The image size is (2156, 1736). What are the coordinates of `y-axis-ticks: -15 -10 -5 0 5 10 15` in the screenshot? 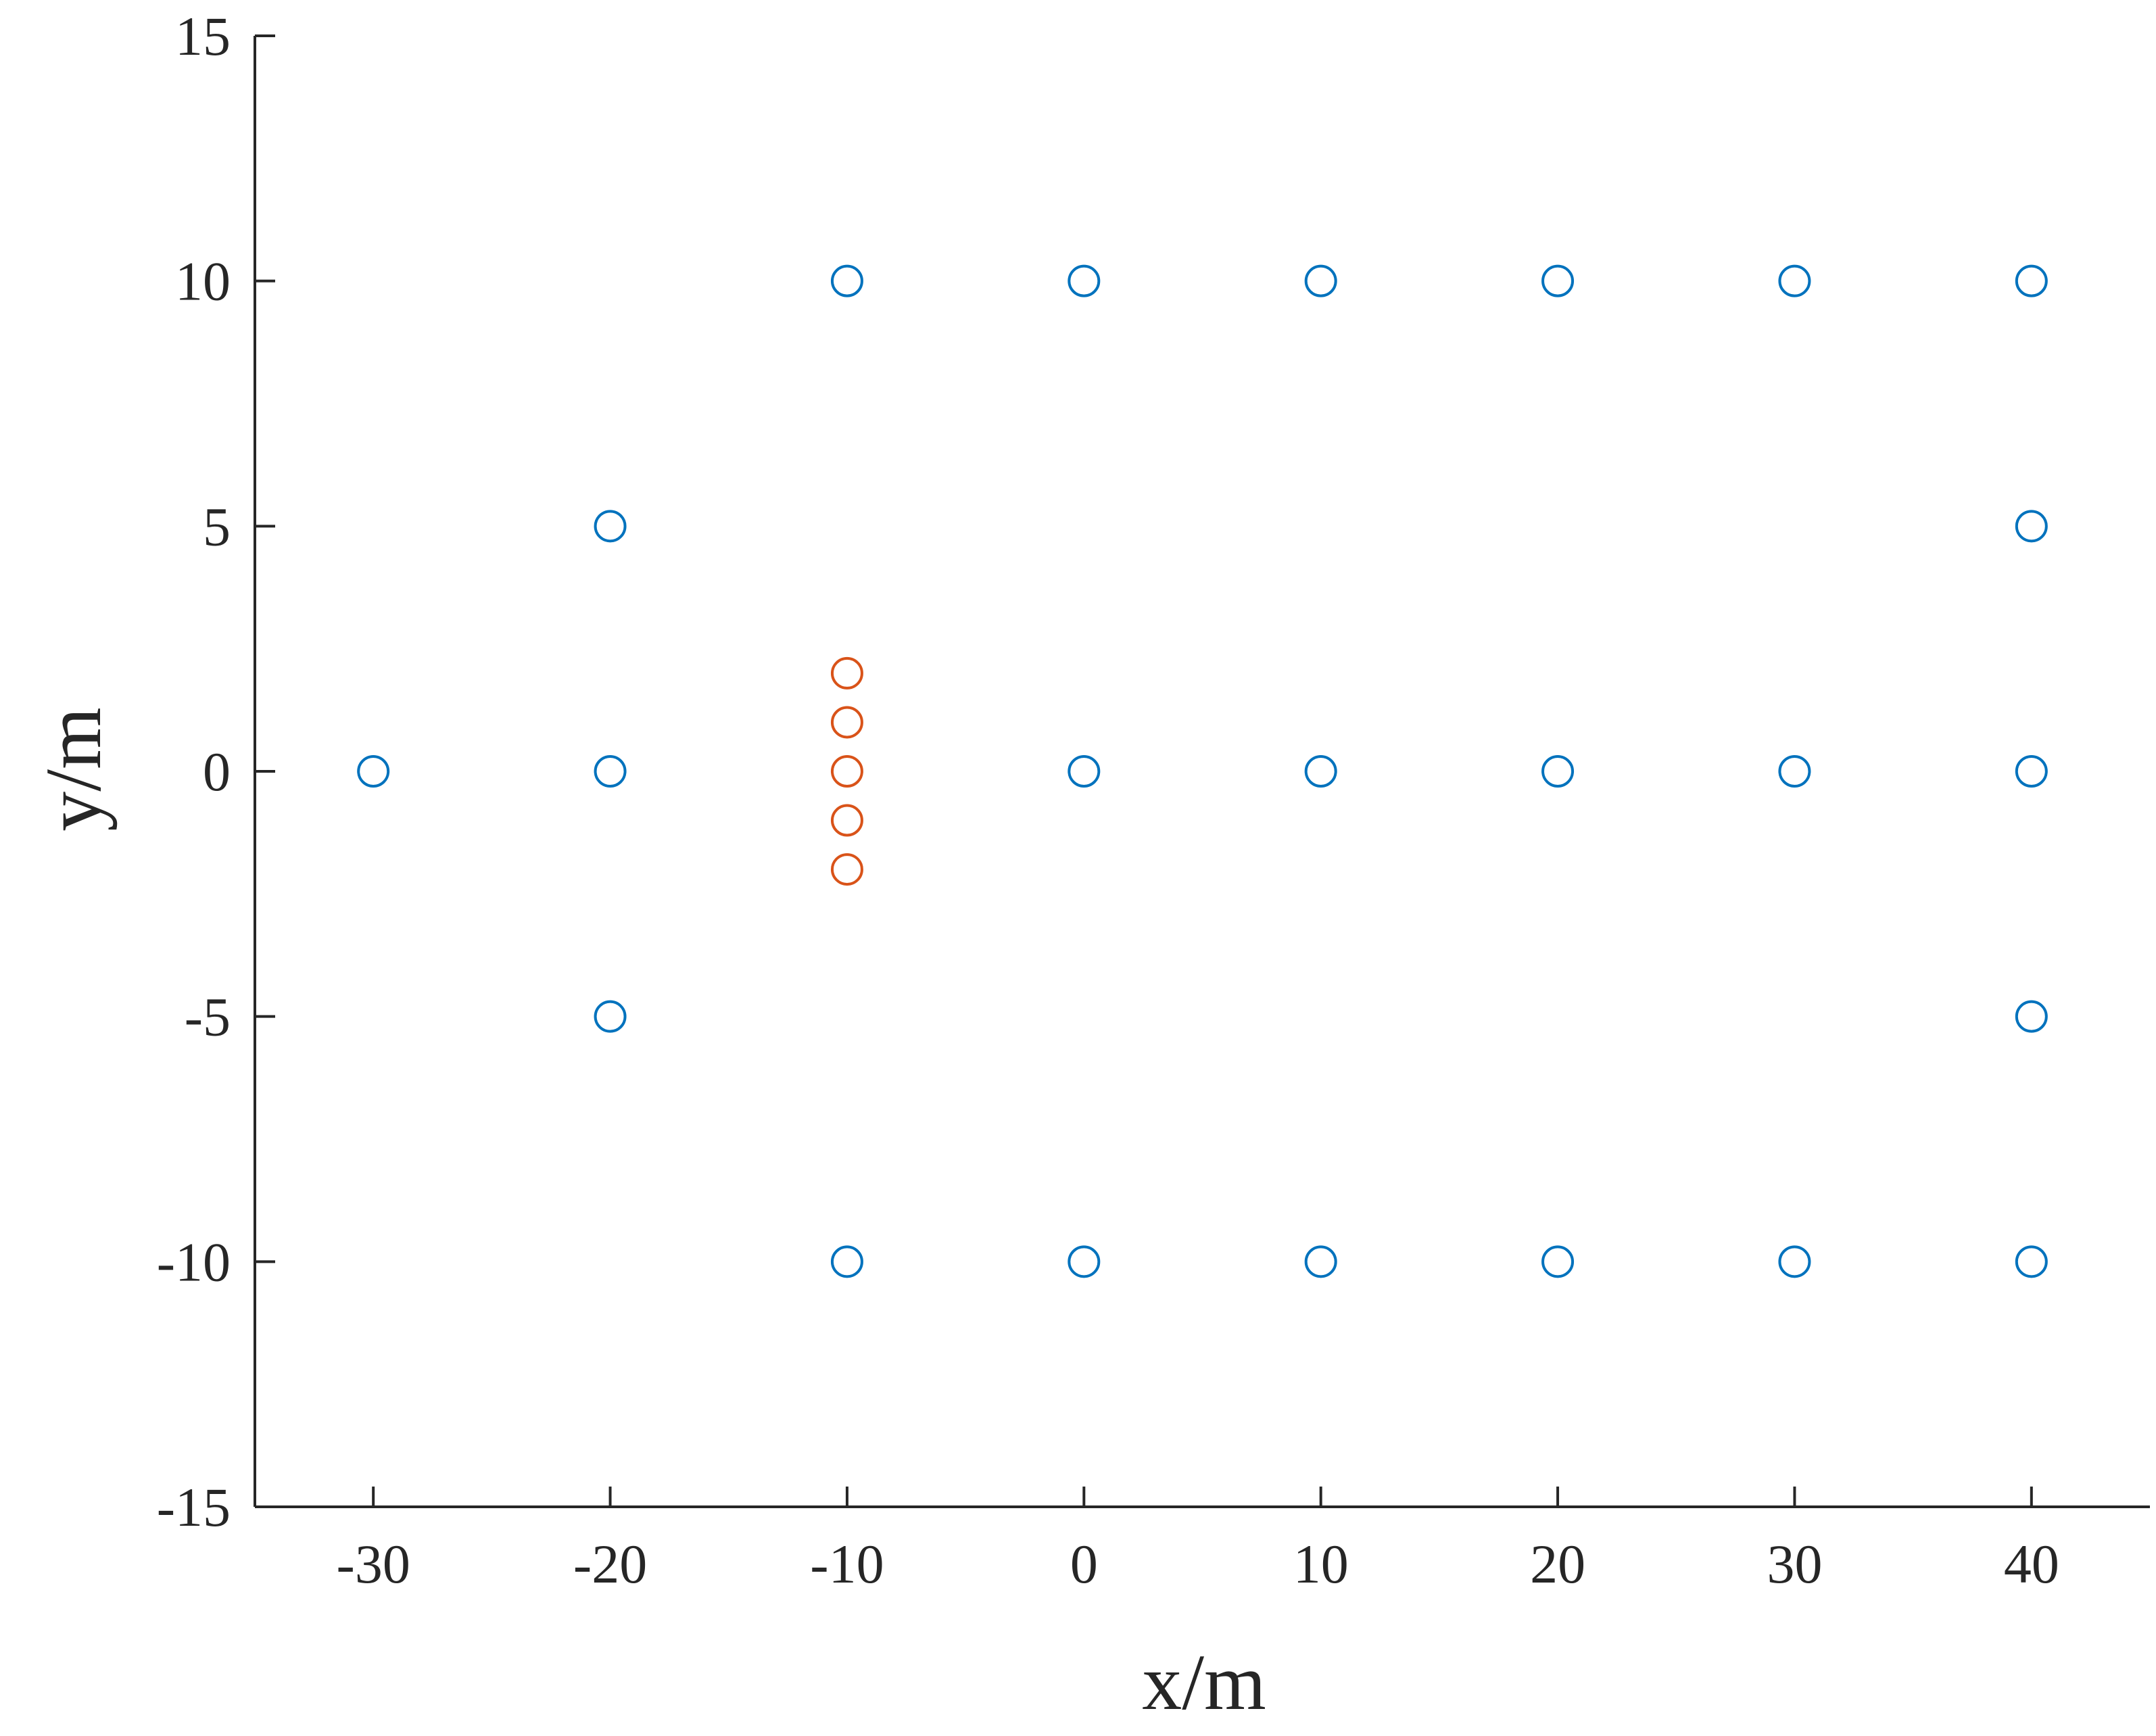 It's located at (216, 771).